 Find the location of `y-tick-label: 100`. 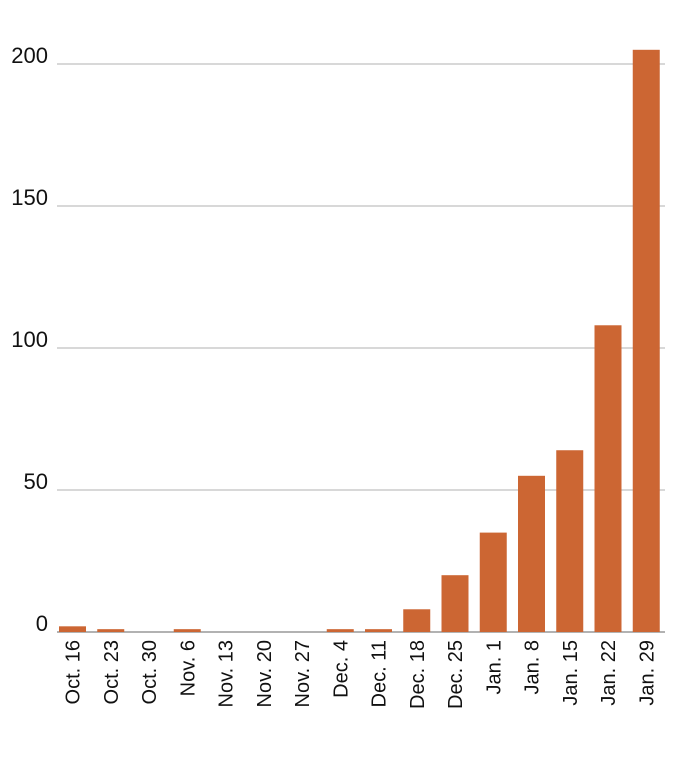

y-tick-label: 100 is located at coordinates (29, 339).